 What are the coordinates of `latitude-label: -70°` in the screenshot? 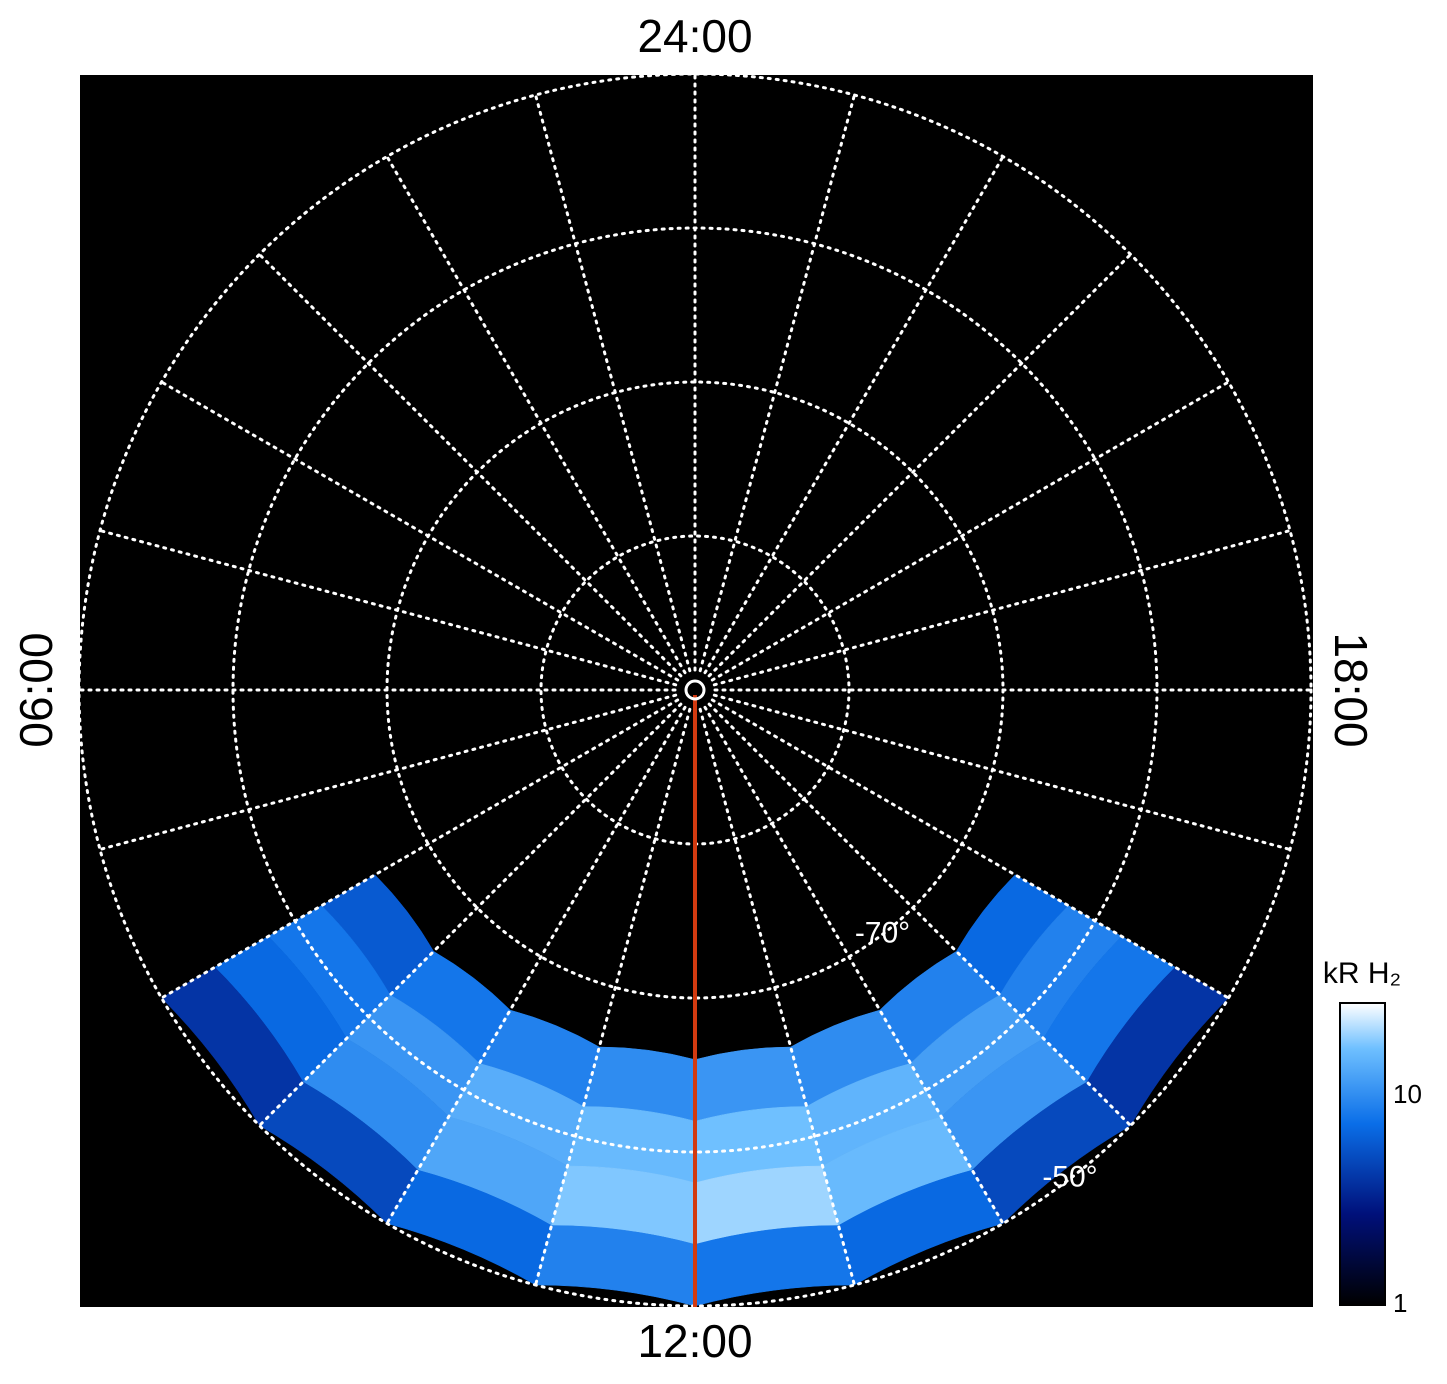 It's located at (882, 932).